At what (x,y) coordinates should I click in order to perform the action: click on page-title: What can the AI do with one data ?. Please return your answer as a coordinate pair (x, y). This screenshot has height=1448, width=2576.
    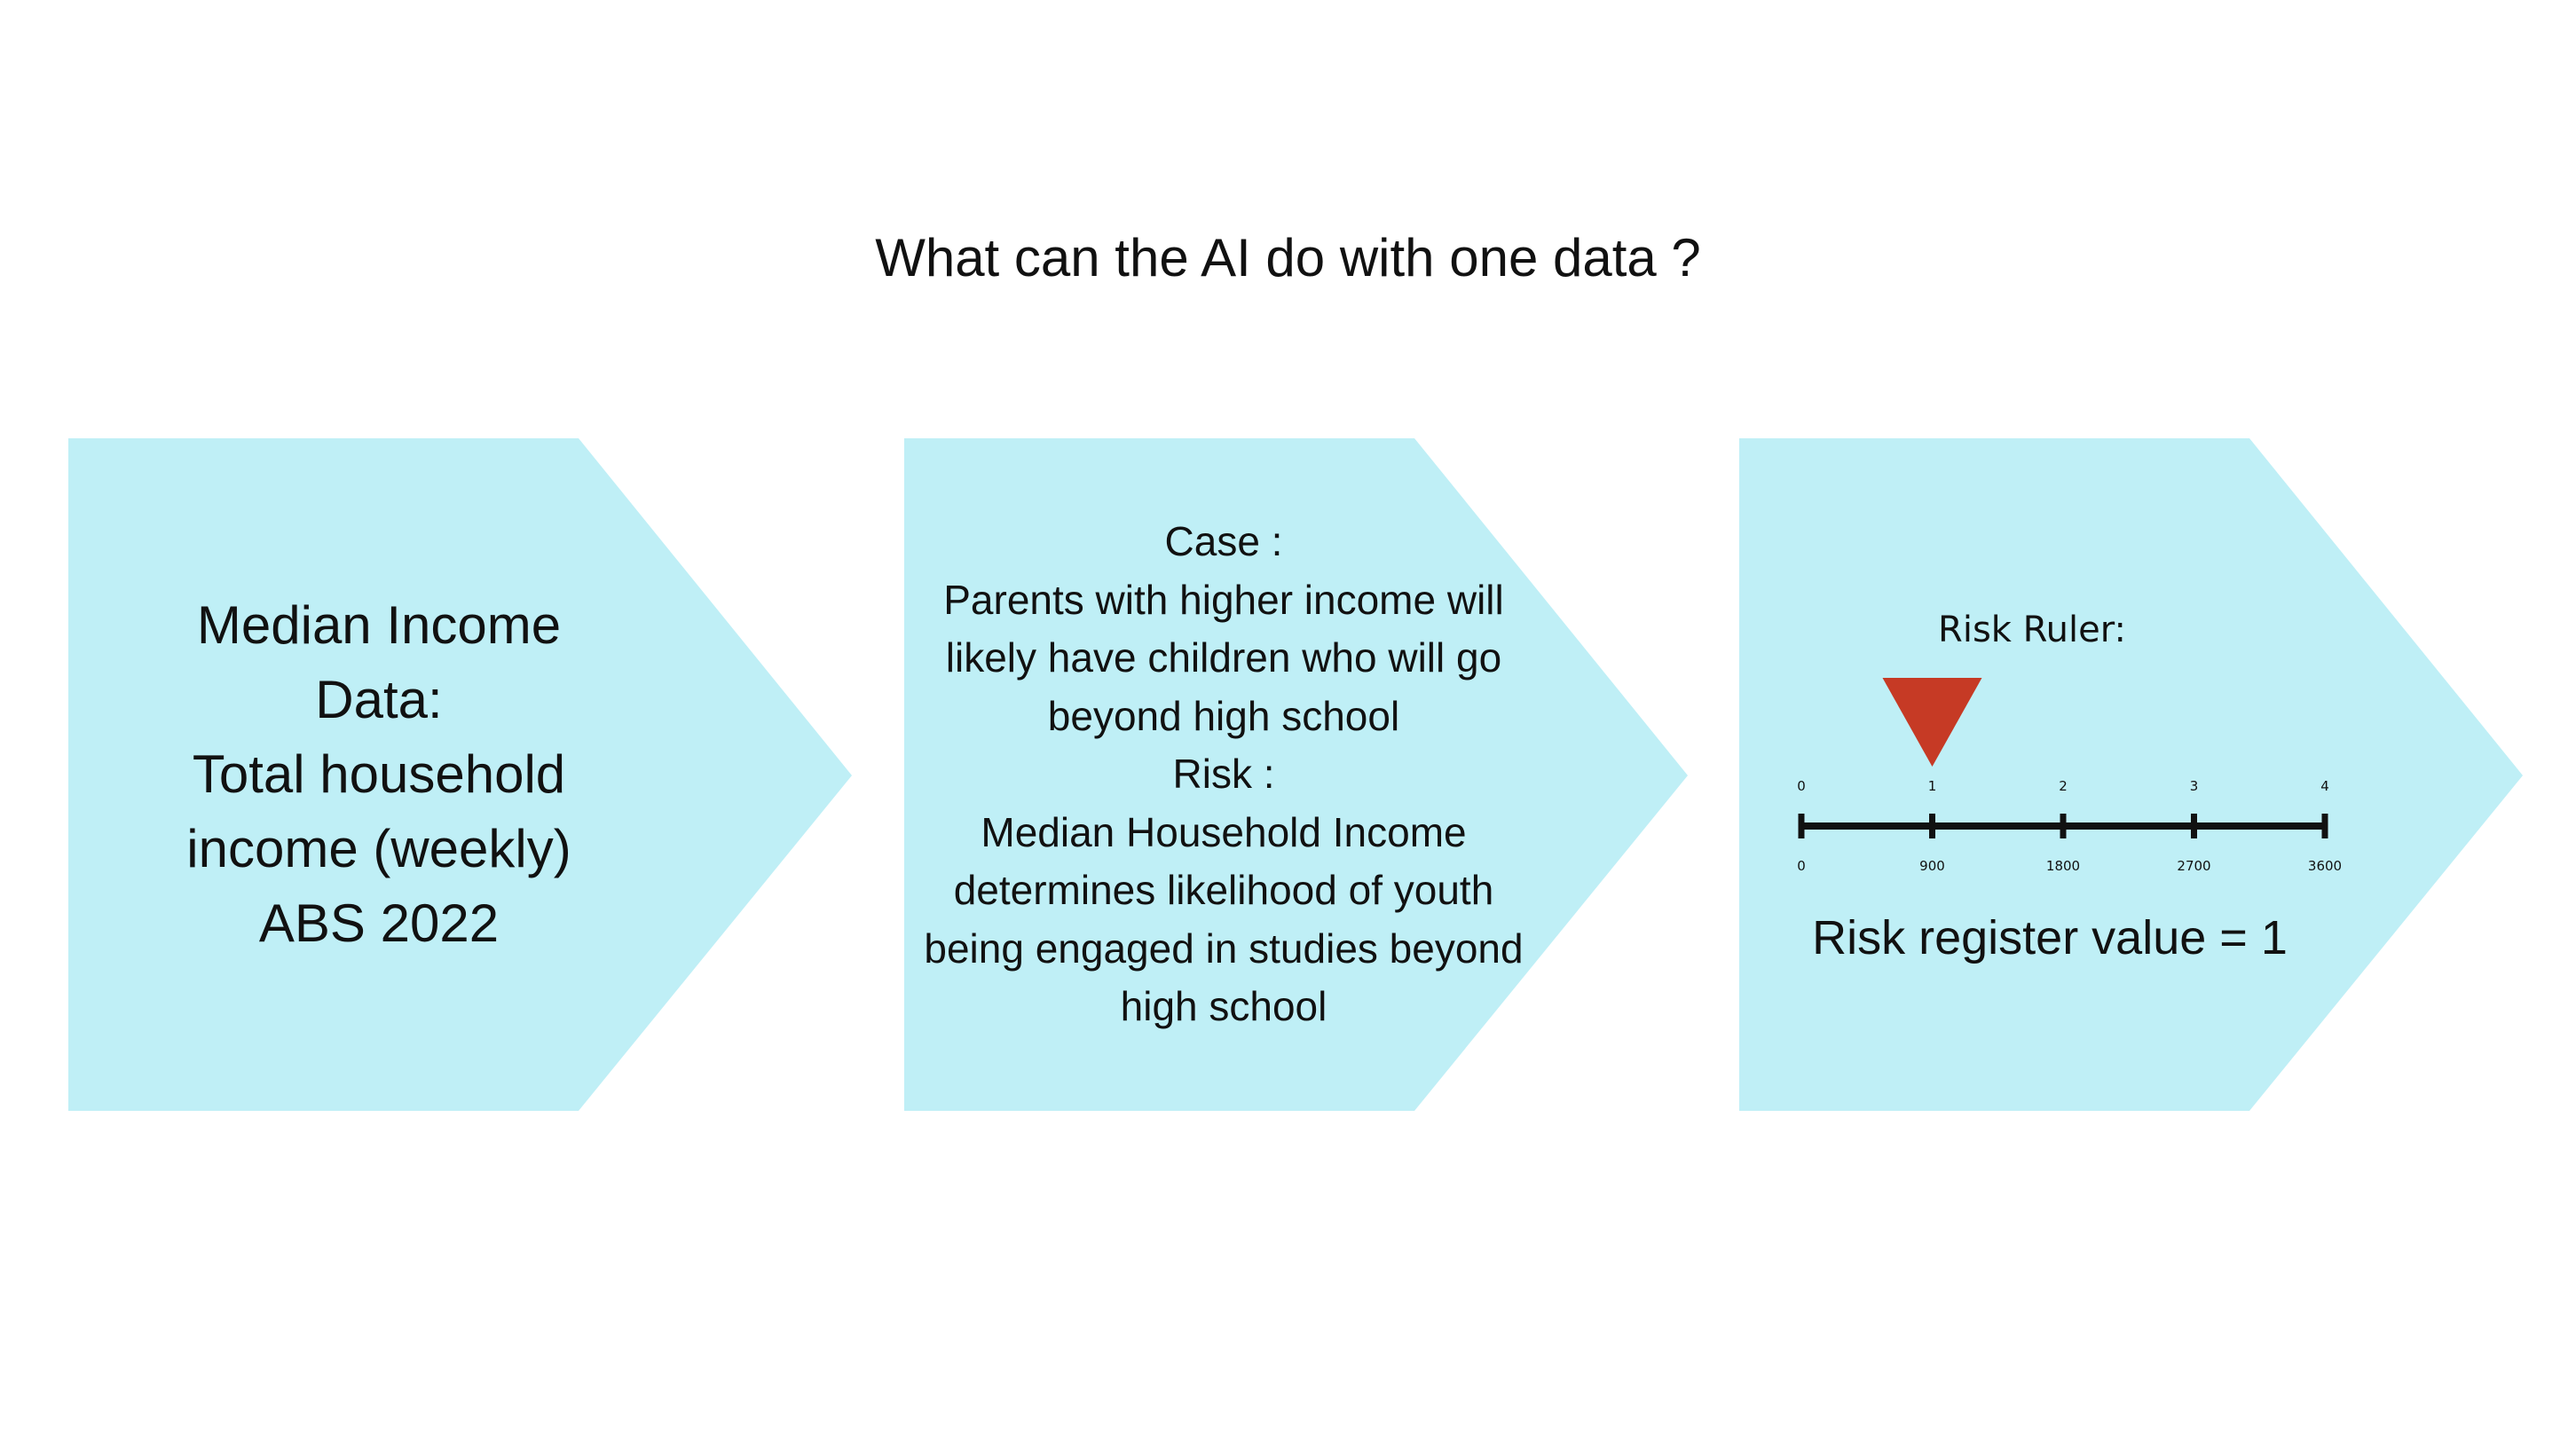
    Looking at the image, I should click on (1288, 257).